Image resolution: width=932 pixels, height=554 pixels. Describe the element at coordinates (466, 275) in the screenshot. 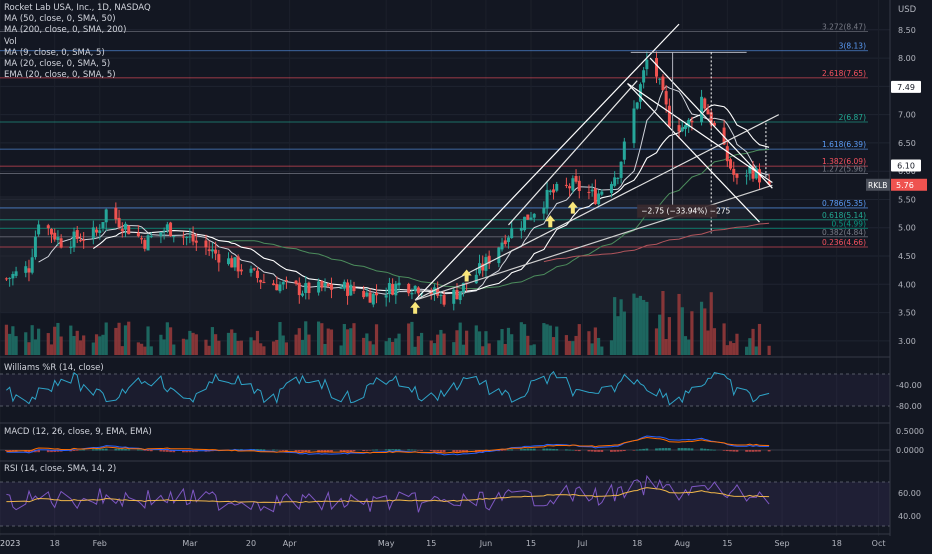

I see `up-arrow-marker` at that location.